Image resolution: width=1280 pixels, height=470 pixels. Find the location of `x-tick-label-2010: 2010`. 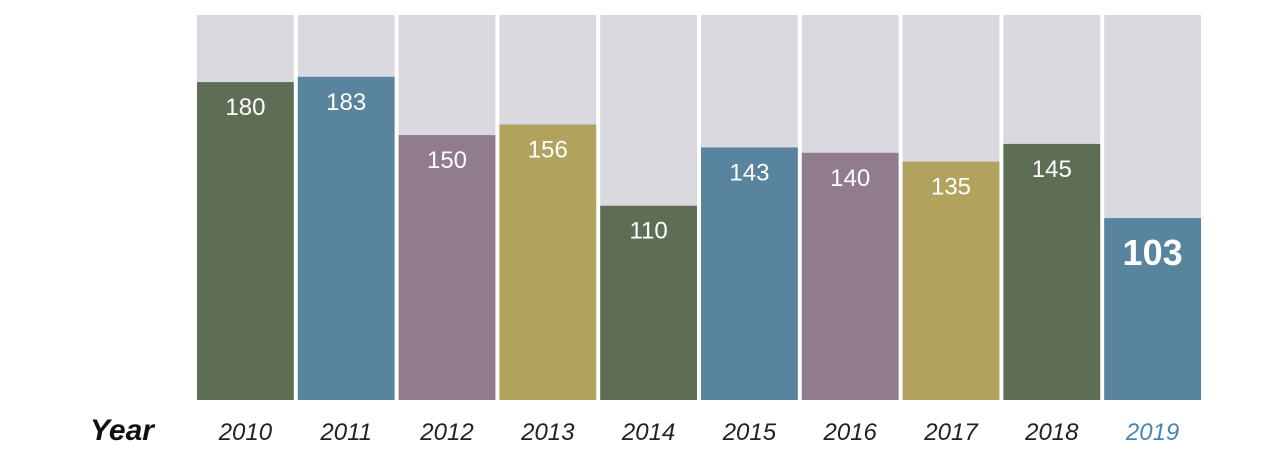

x-tick-label-2010: 2010 is located at coordinates (245, 432).